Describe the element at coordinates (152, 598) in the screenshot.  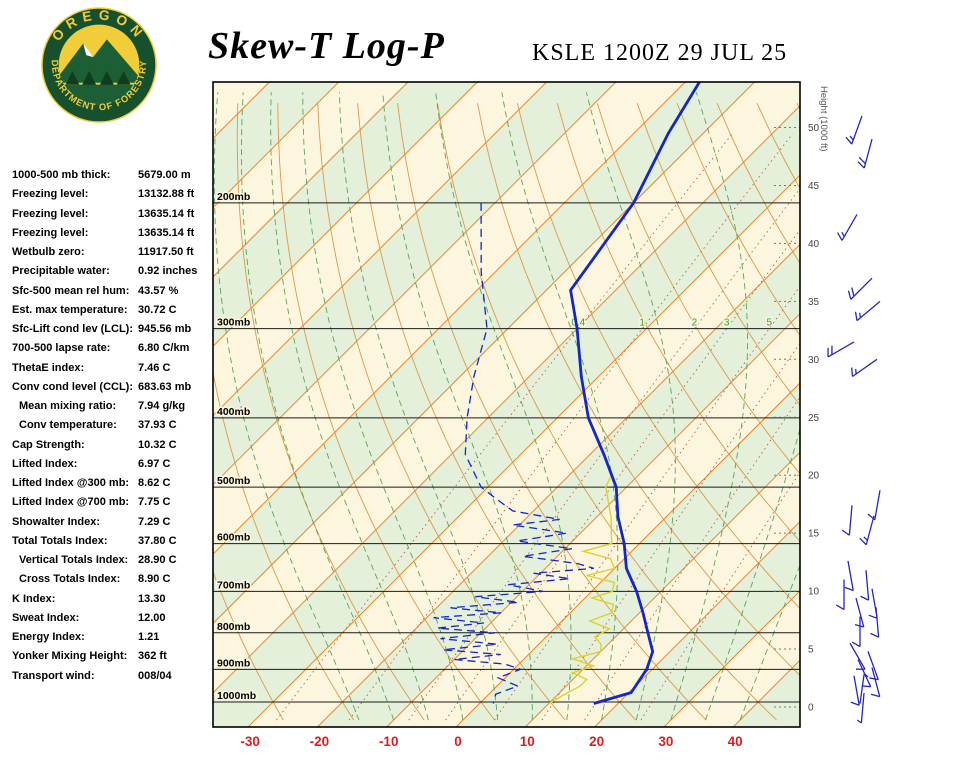
I see `index-value: 13.30` at that location.